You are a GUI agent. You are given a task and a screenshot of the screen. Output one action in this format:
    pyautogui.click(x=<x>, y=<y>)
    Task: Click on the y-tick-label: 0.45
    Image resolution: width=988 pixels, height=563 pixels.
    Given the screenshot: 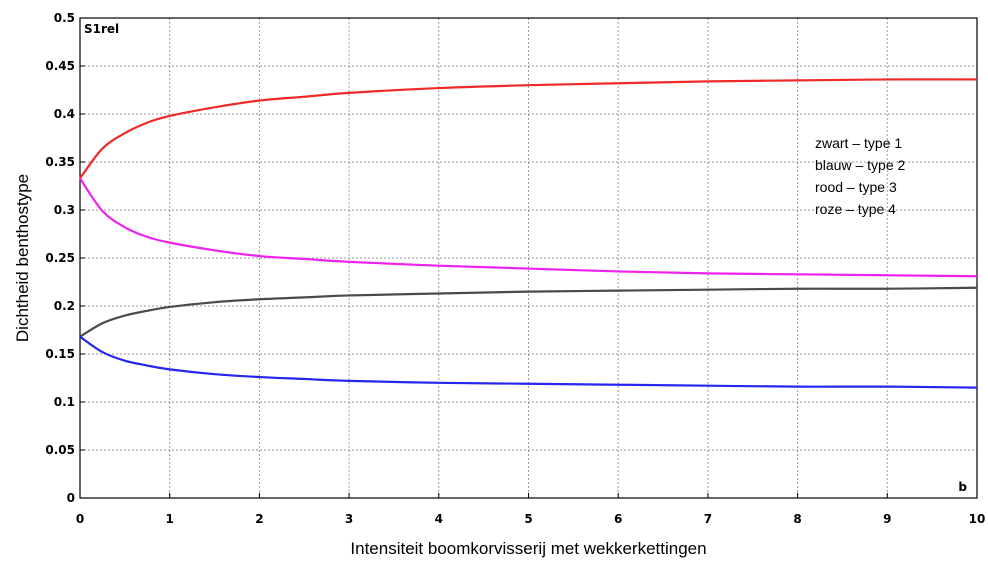 What is the action you would take?
    pyautogui.click(x=60, y=66)
    